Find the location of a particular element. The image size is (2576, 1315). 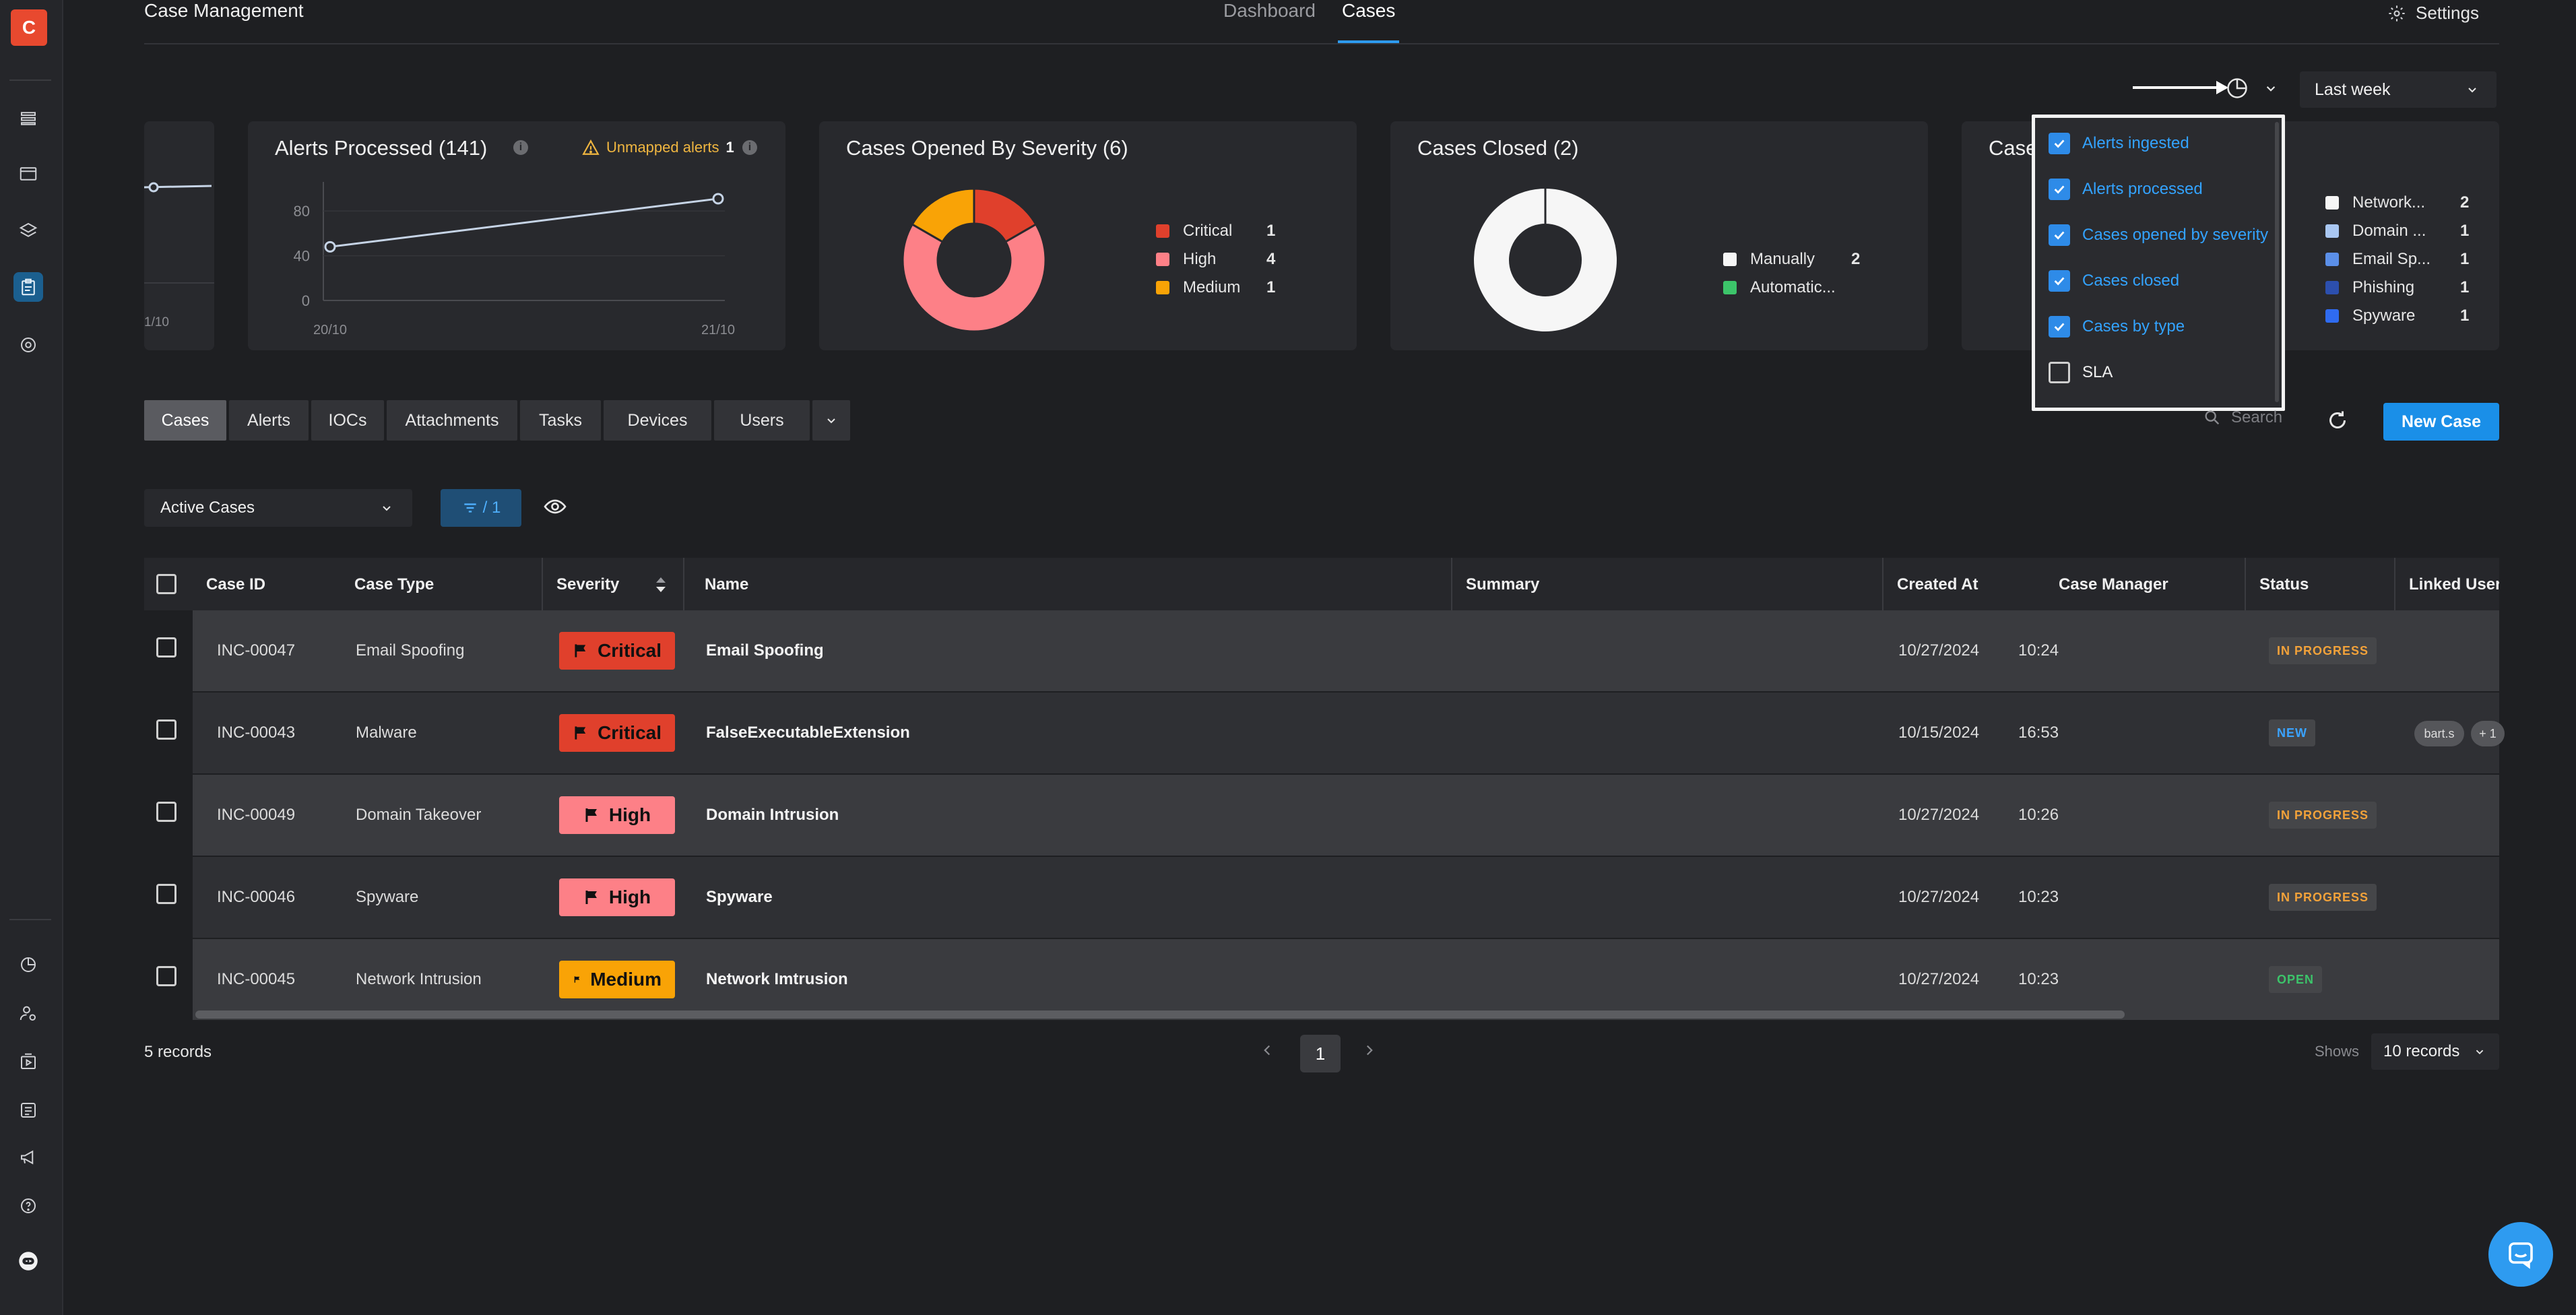

checkbox-unchecked is located at coordinates (2059, 372).